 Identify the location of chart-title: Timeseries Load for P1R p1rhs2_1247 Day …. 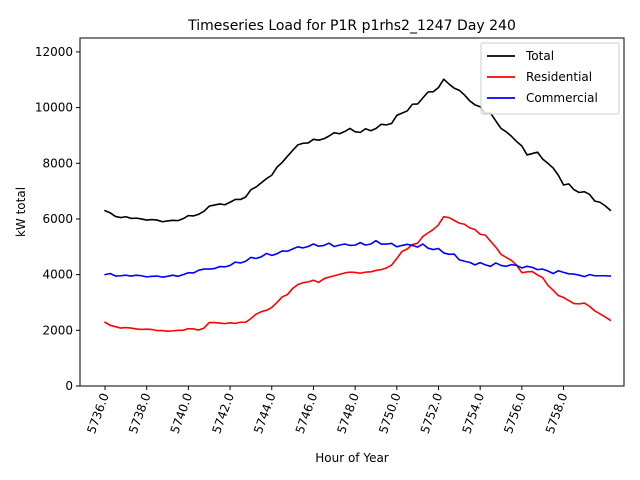
(351, 26).